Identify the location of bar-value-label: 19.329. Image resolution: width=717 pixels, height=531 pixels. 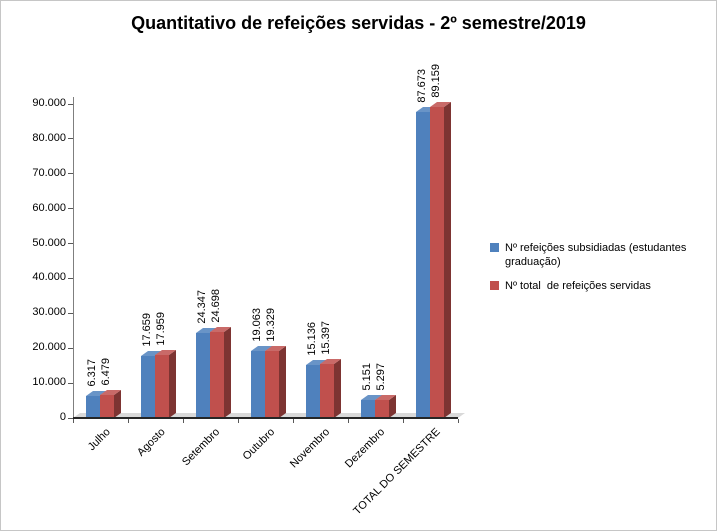
(271, 325).